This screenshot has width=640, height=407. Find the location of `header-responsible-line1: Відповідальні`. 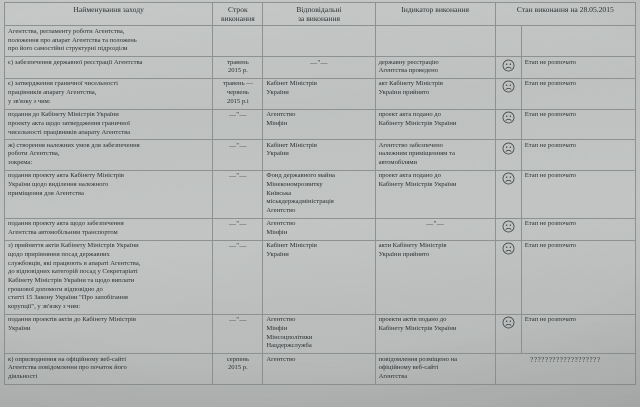

header-responsible-line1: Відповідальні is located at coordinates (319, 9).